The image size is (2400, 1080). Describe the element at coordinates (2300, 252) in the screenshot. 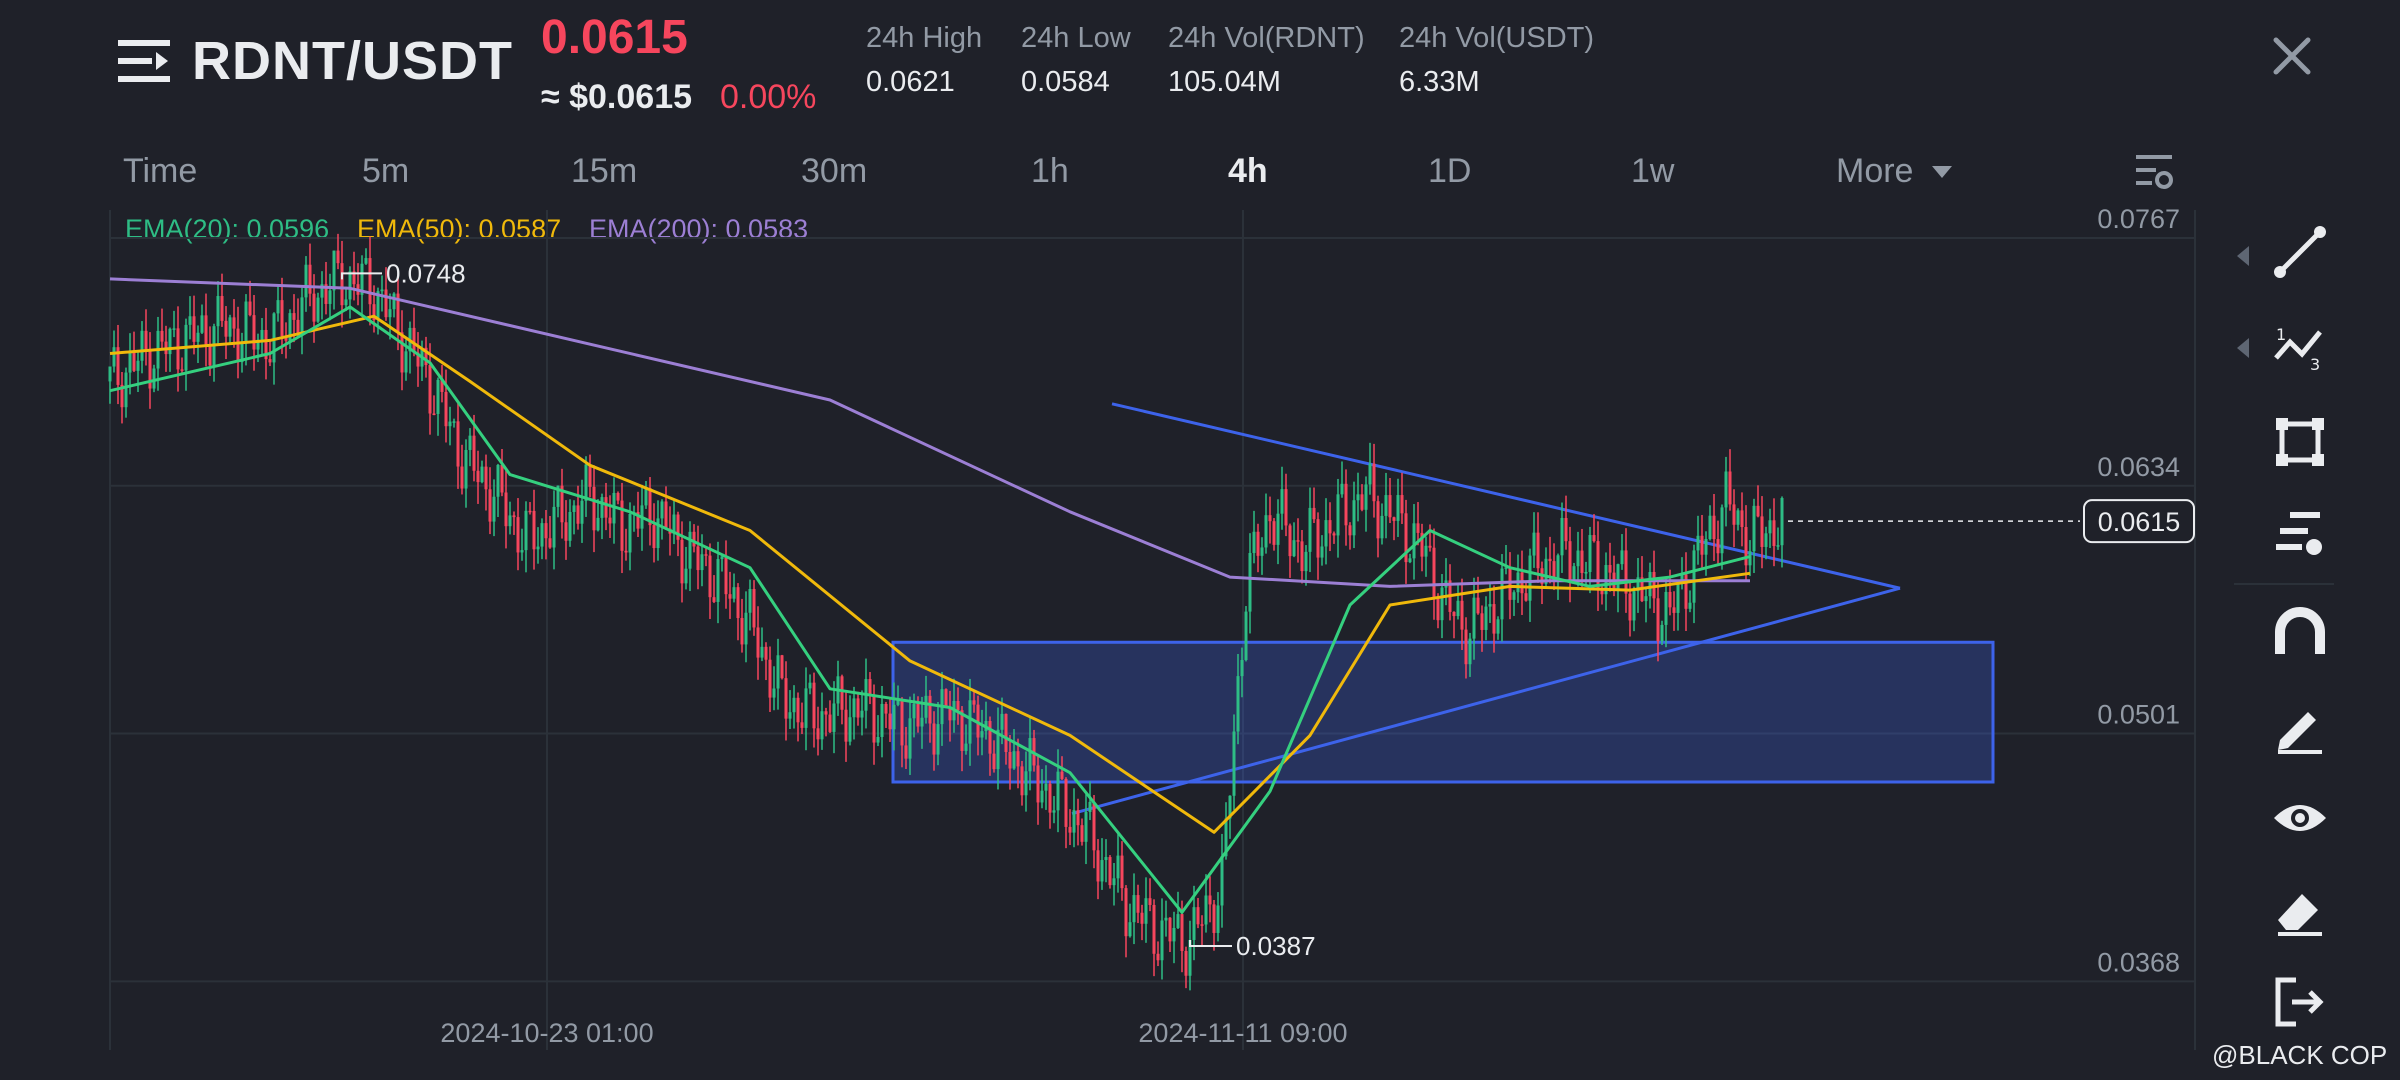

I see `trend-line-icon` at that location.